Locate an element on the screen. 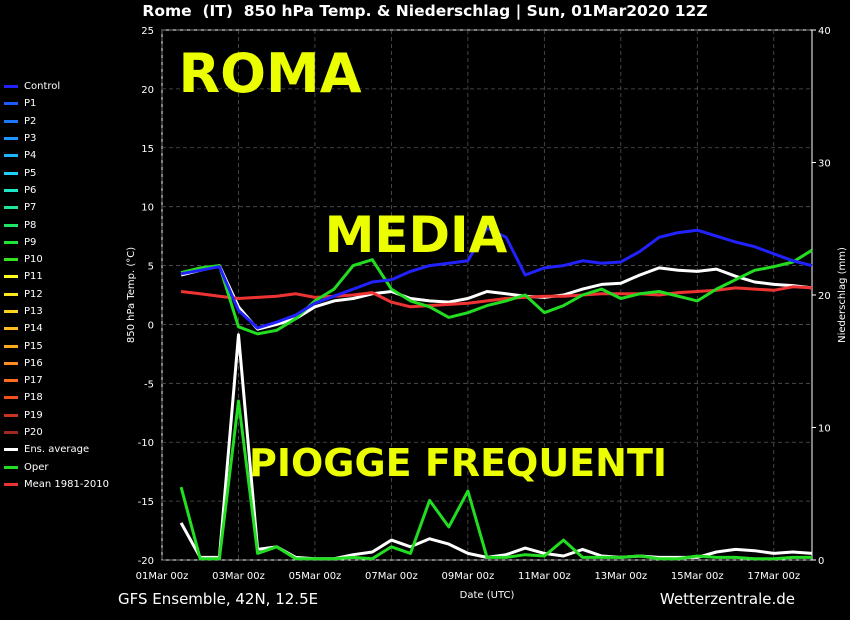  y-tick-label: 5 is located at coordinates (151, 267).